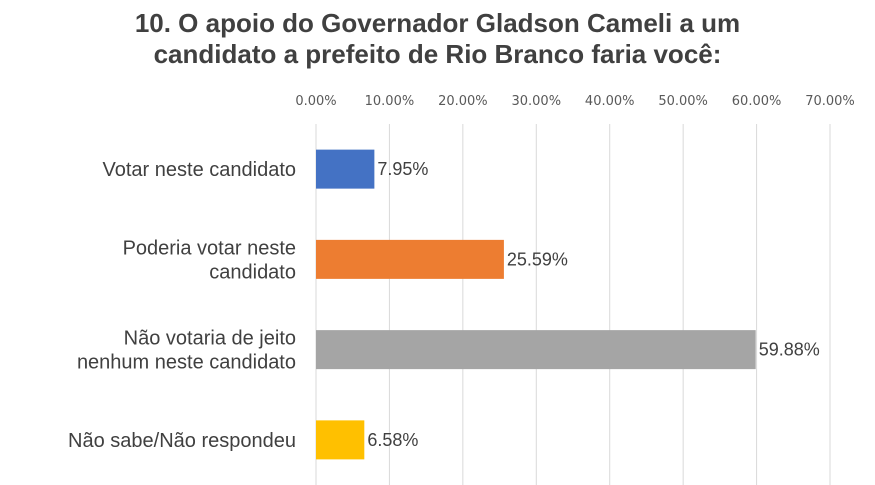 Image resolution: width=875 pixels, height=485 pixels. I want to click on category-label: Não sabe/Não respondeu, so click(182, 441).